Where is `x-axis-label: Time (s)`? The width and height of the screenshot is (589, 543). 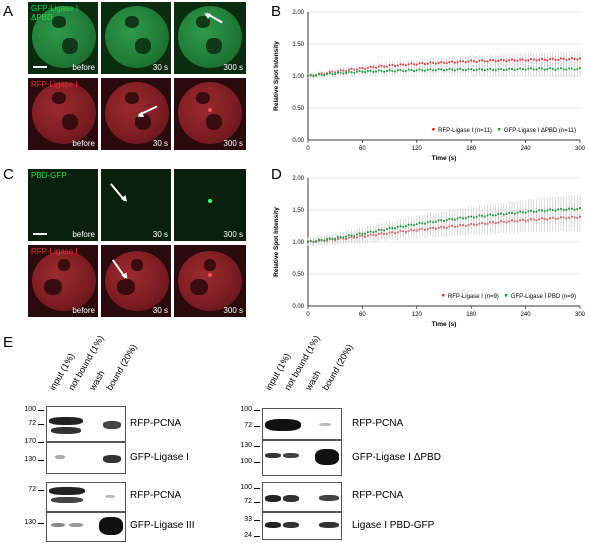 x-axis-label: Time (s) is located at coordinates (444, 158).